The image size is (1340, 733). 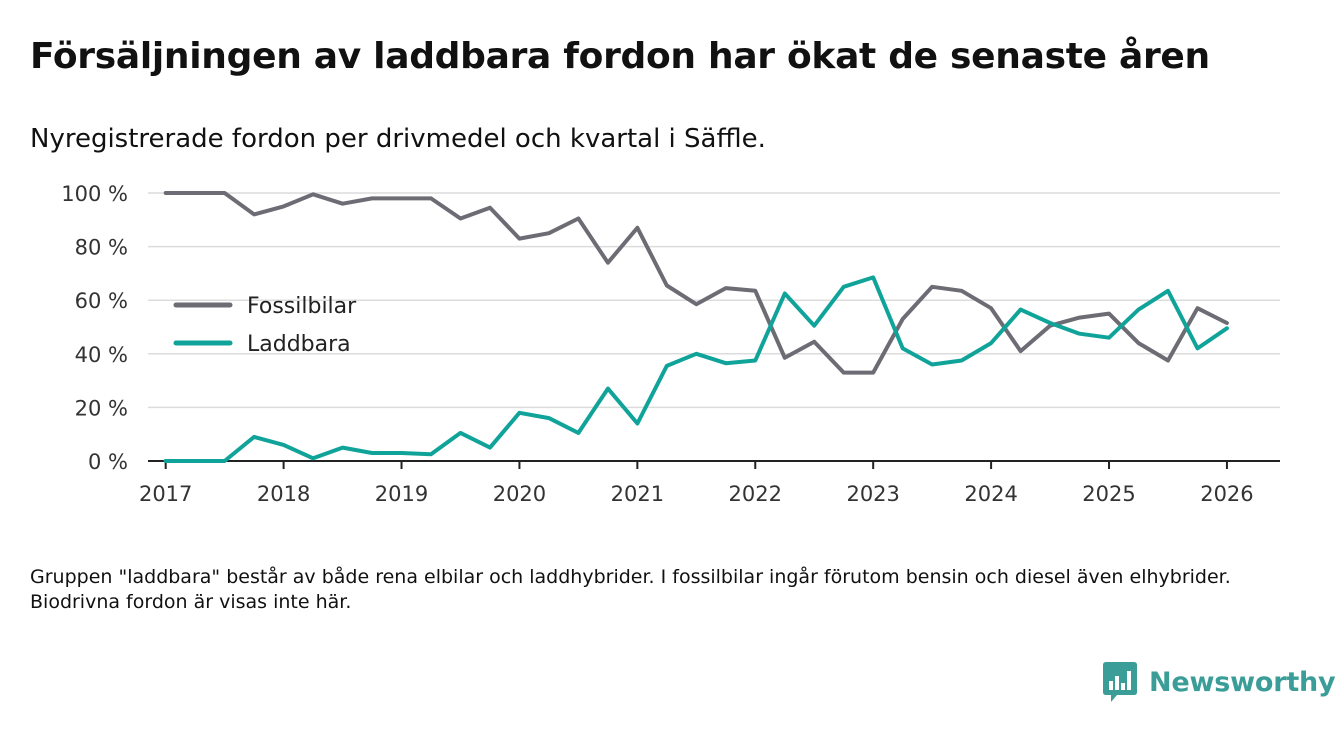 What do you see at coordinates (94, 194) in the screenshot?
I see `y-tick-label: 100 %` at bounding box center [94, 194].